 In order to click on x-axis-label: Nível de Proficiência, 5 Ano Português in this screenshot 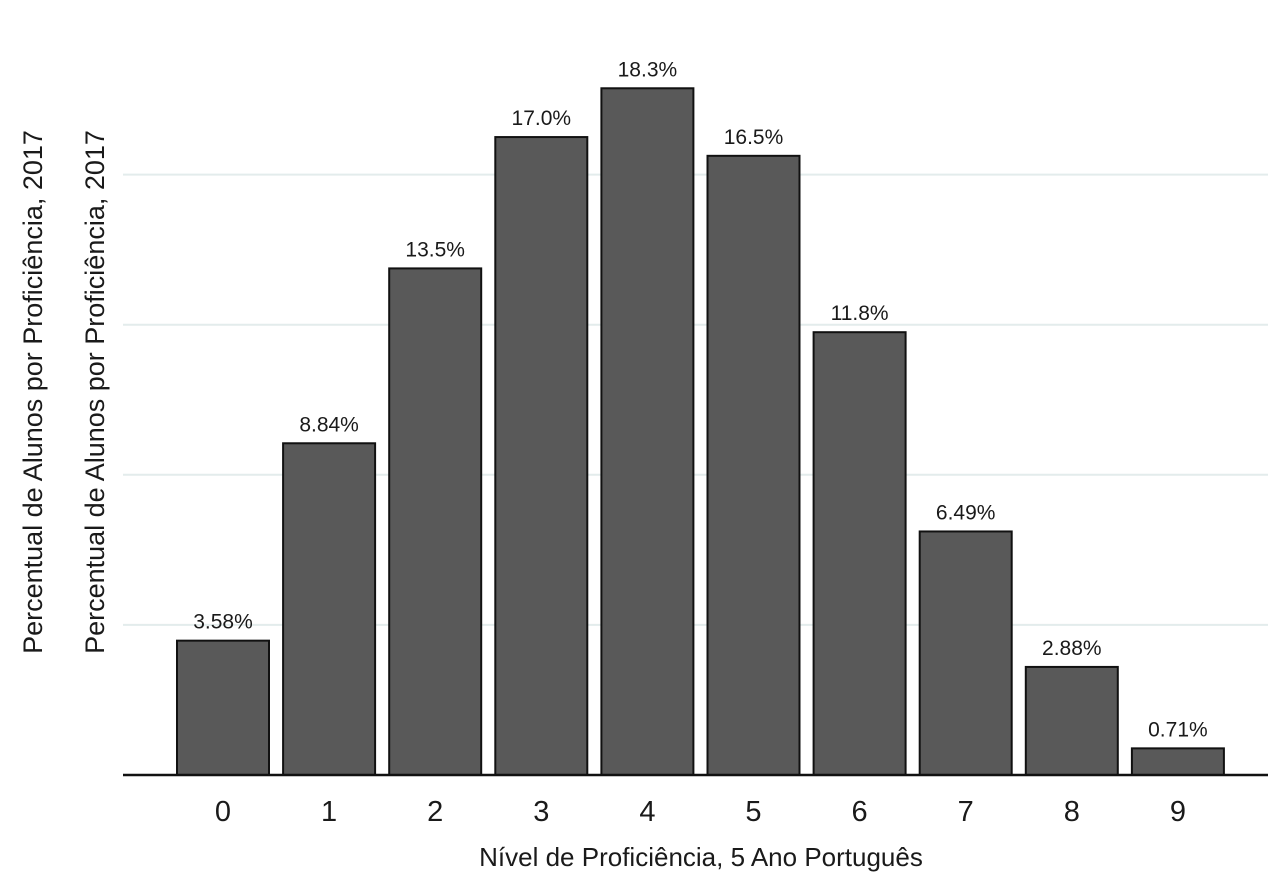, I will do `click(701, 857)`.